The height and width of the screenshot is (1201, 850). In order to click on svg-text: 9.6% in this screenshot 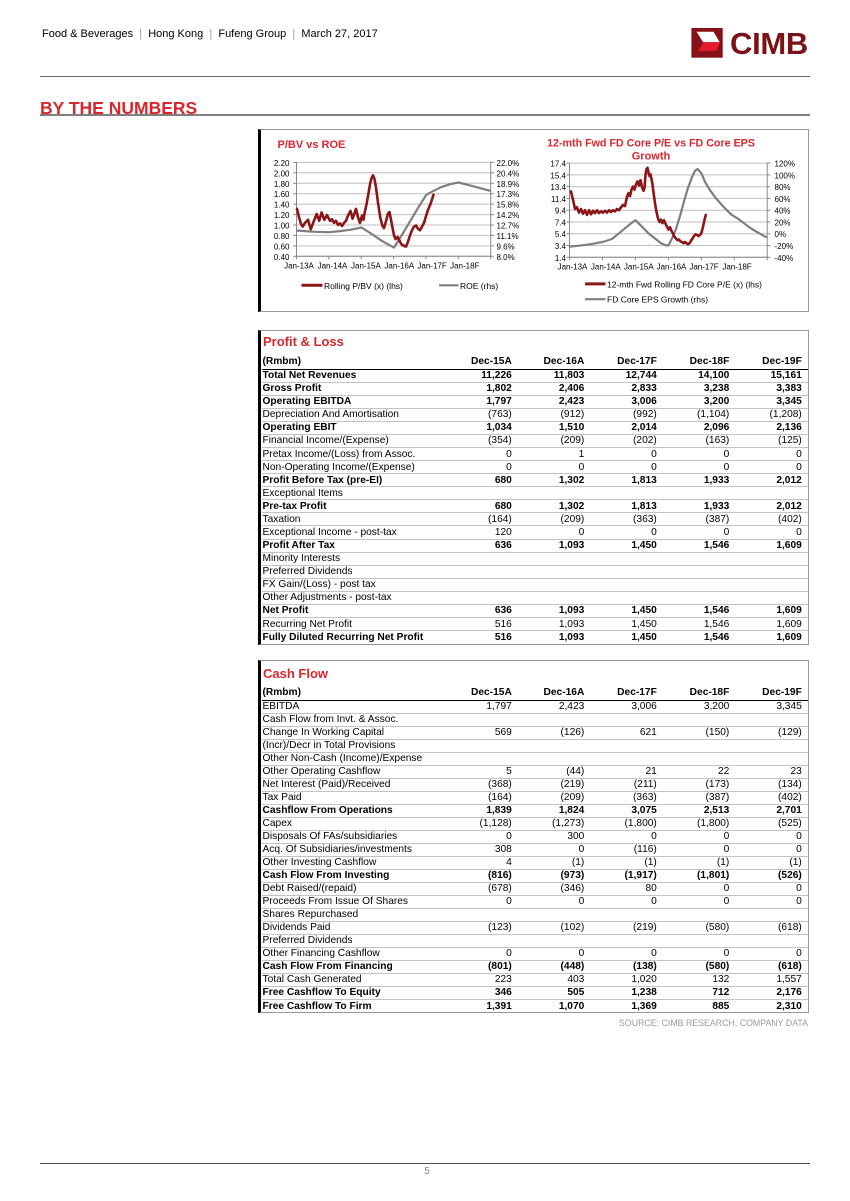, I will do `click(506, 246)`.